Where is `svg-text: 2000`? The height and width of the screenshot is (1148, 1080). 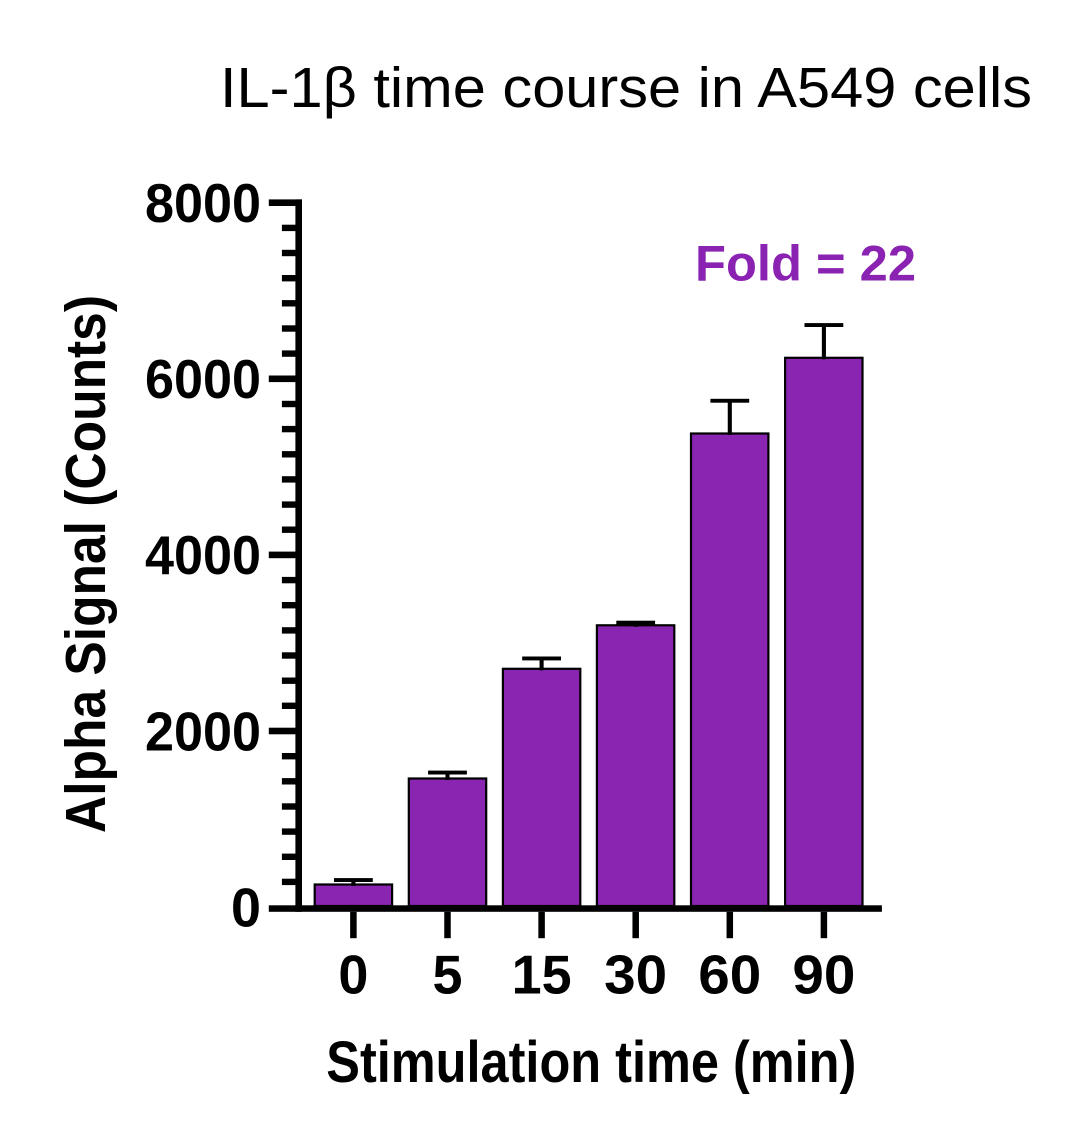
svg-text: 2000 is located at coordinates (203, 731).